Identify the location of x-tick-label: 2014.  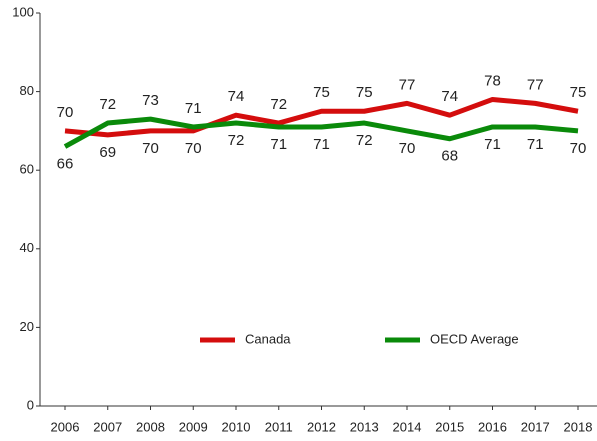
(407, 426).